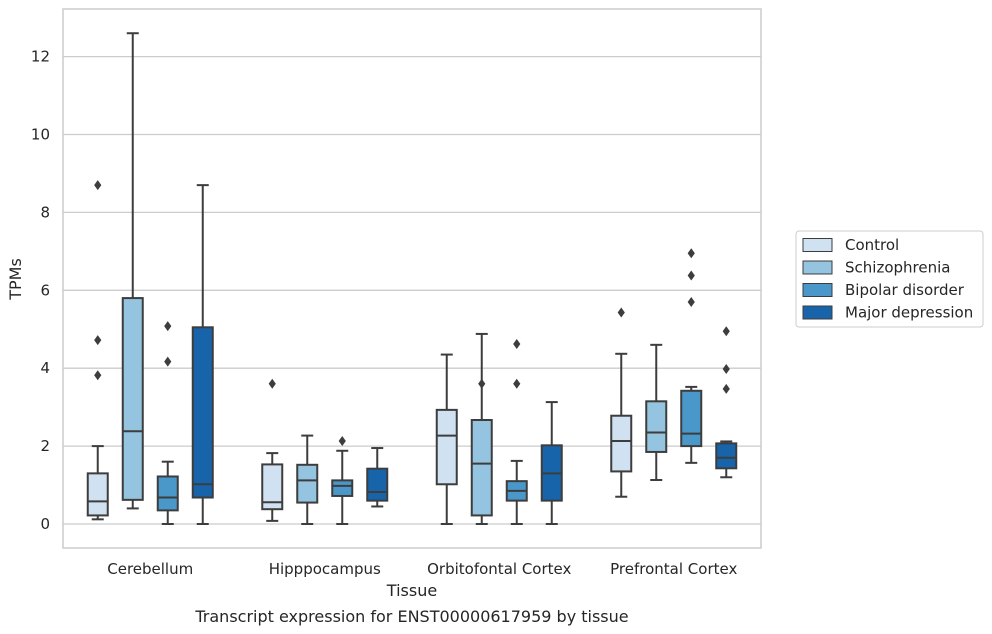  Describe the element at coordinates (40, 57) in the screenshot. I see `y-tick-label: 12` at that location.